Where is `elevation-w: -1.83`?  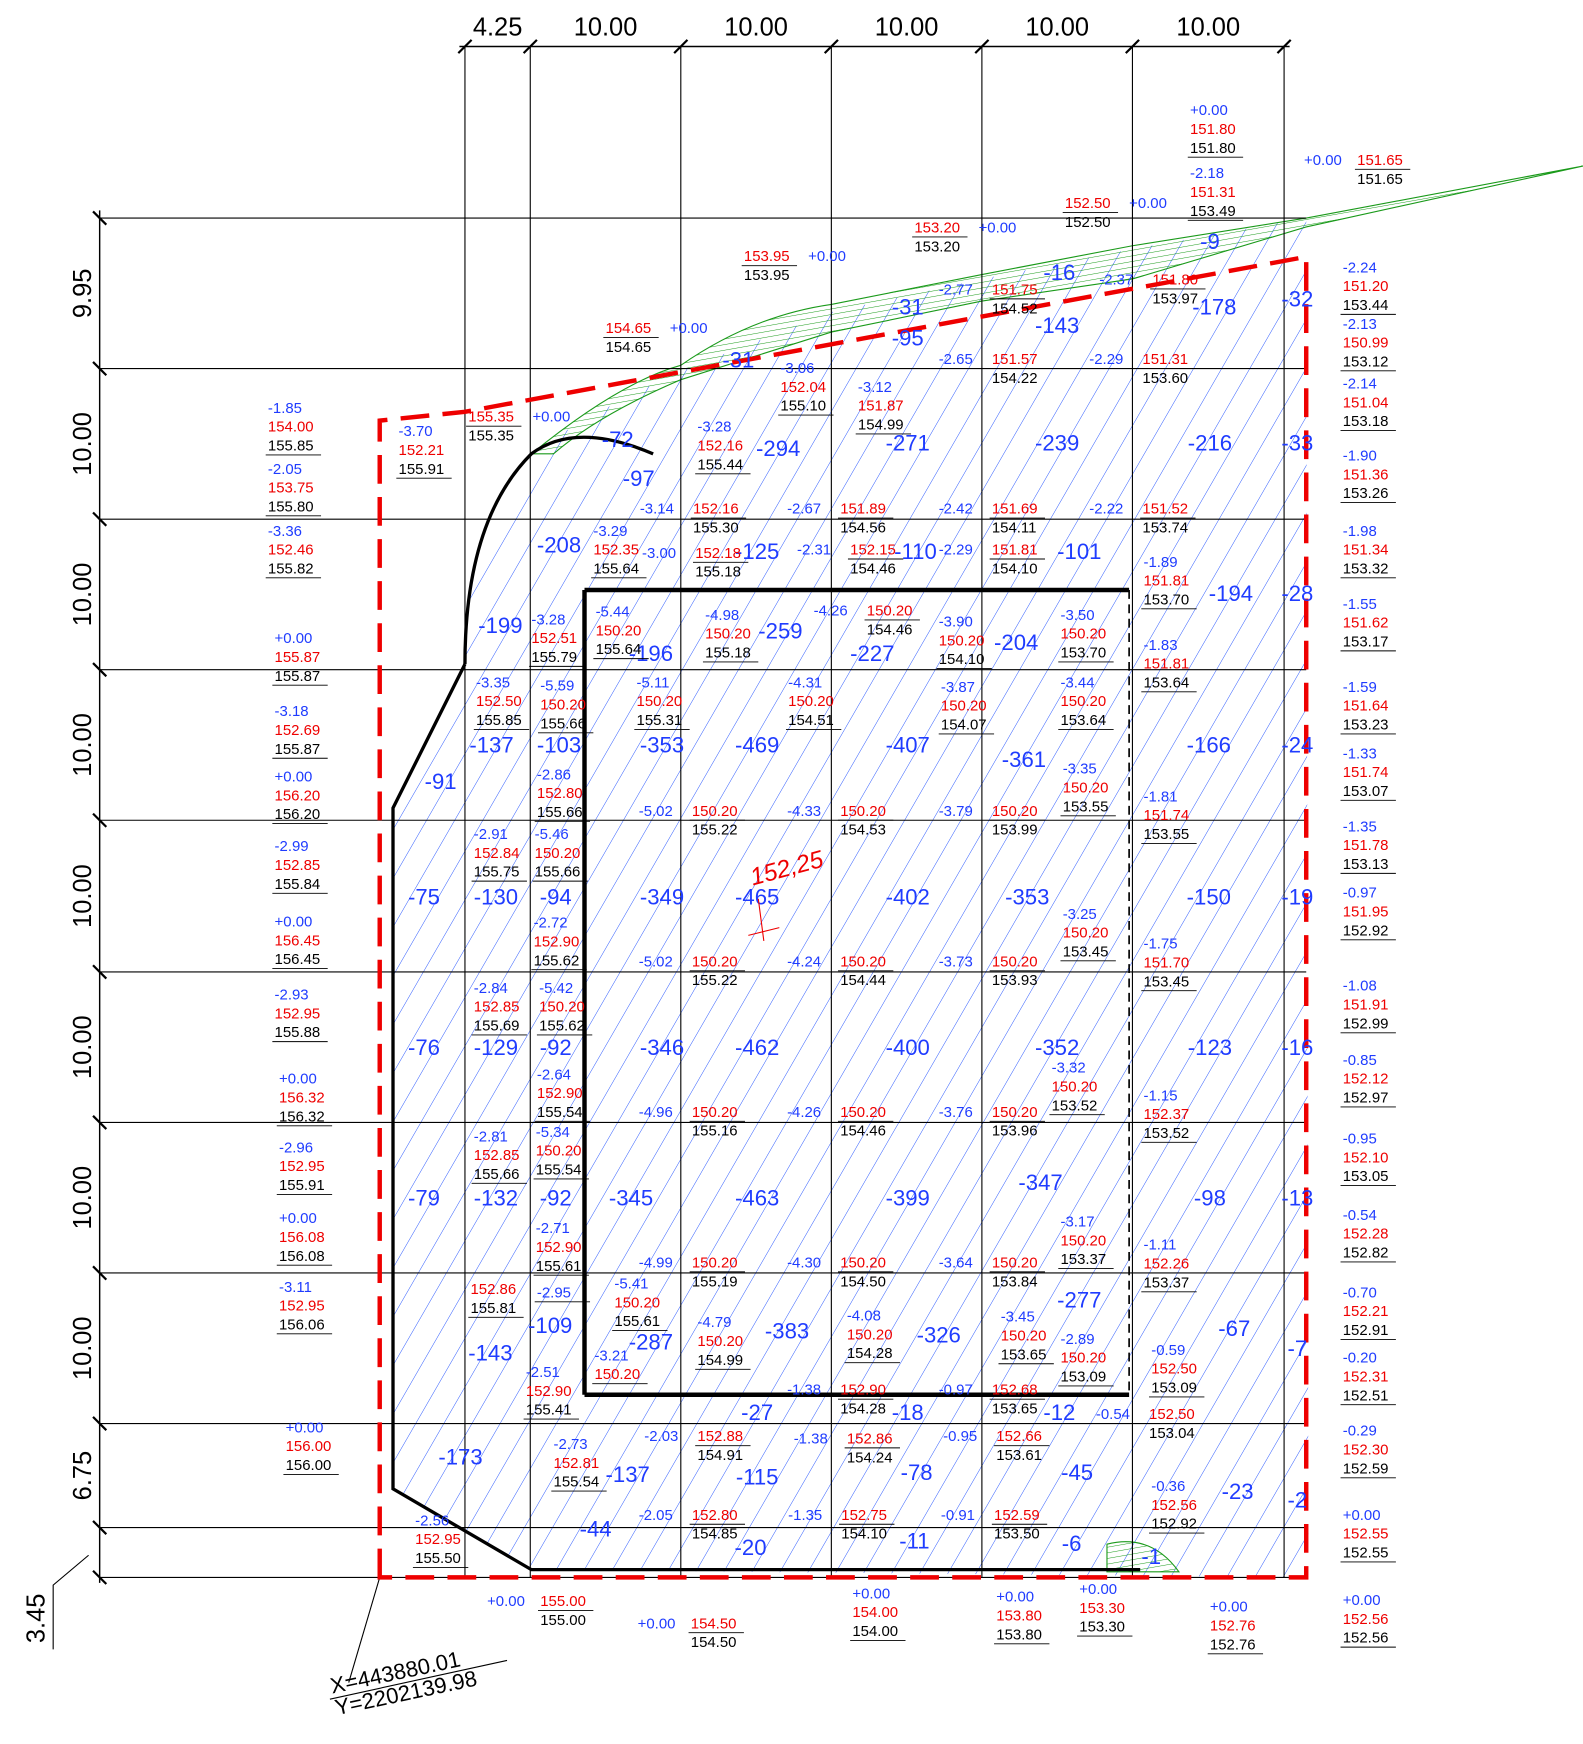
elevation-w: -1.83 is located at coordinates (1161, 645).